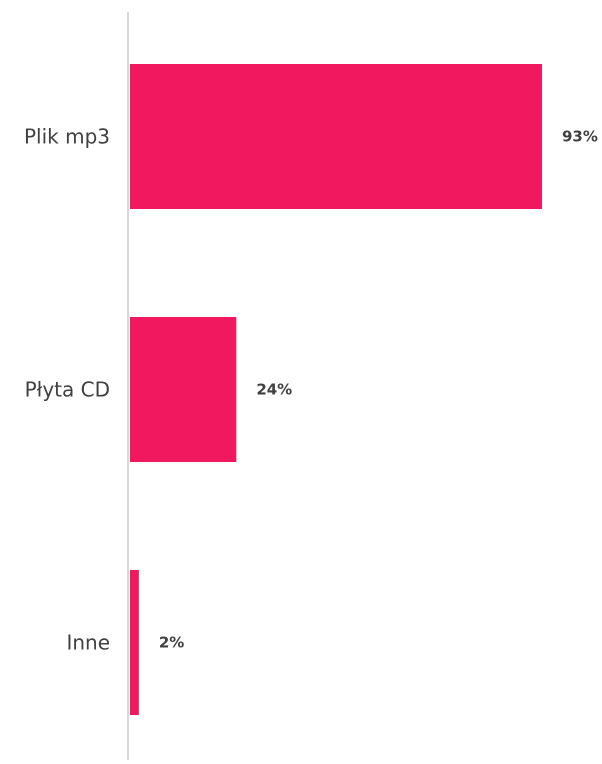  What do you see at coordinates (67, 137) in the screenshot?
I see `category-label-0: Plik mp3` at bounding box center [67, 137].